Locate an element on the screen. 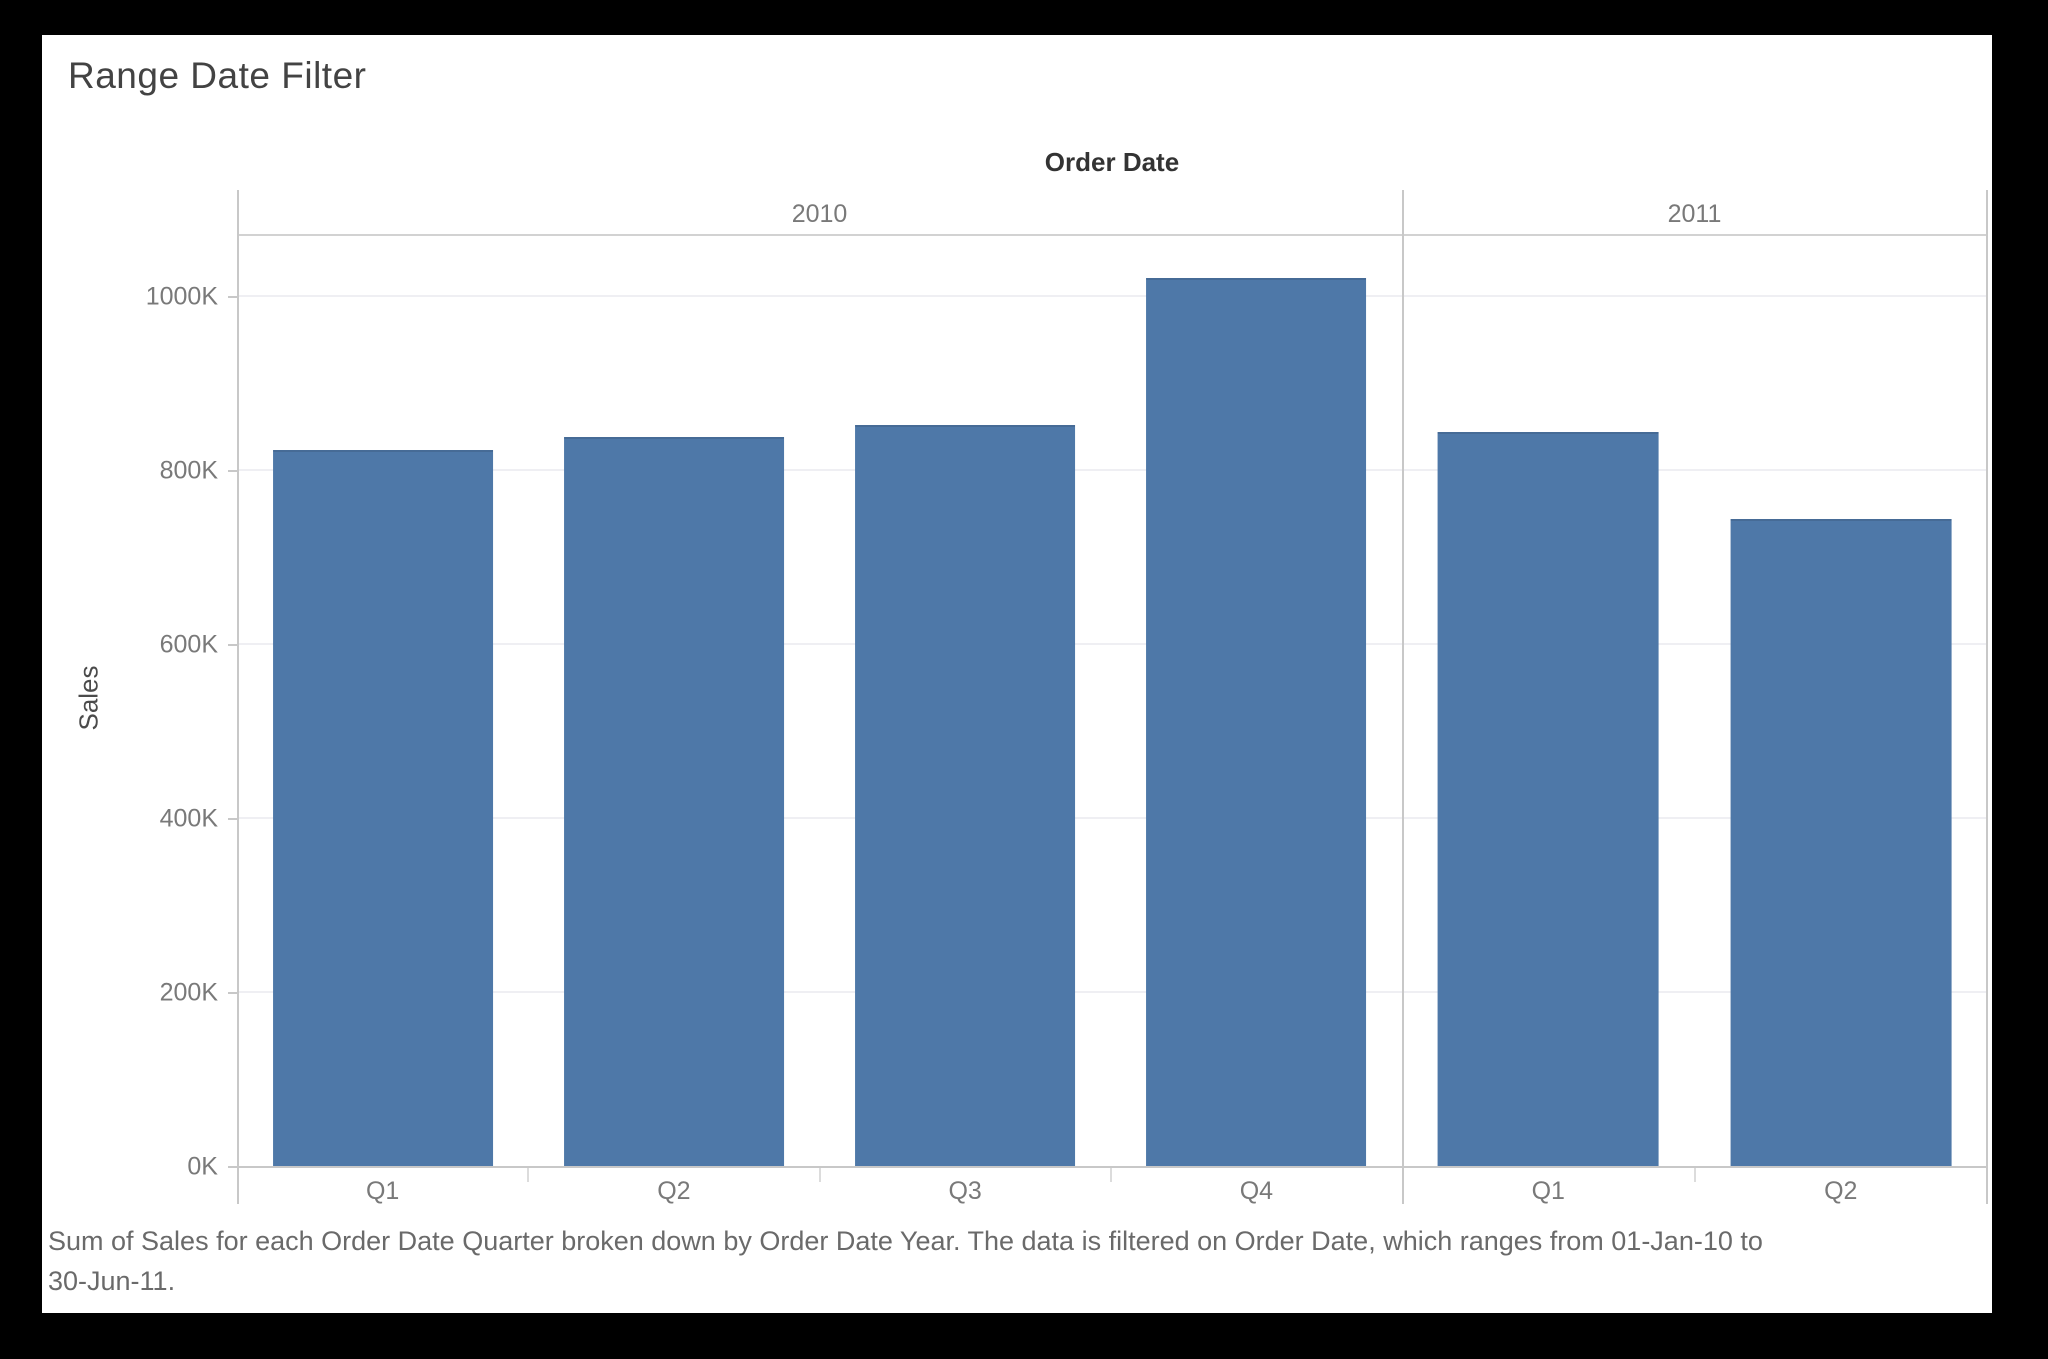 This screenshot has width=2048, height=1359. x-axis-pane-2010: Q1 Q2 Q3 Q4 is located at coordinates (819, 1191).